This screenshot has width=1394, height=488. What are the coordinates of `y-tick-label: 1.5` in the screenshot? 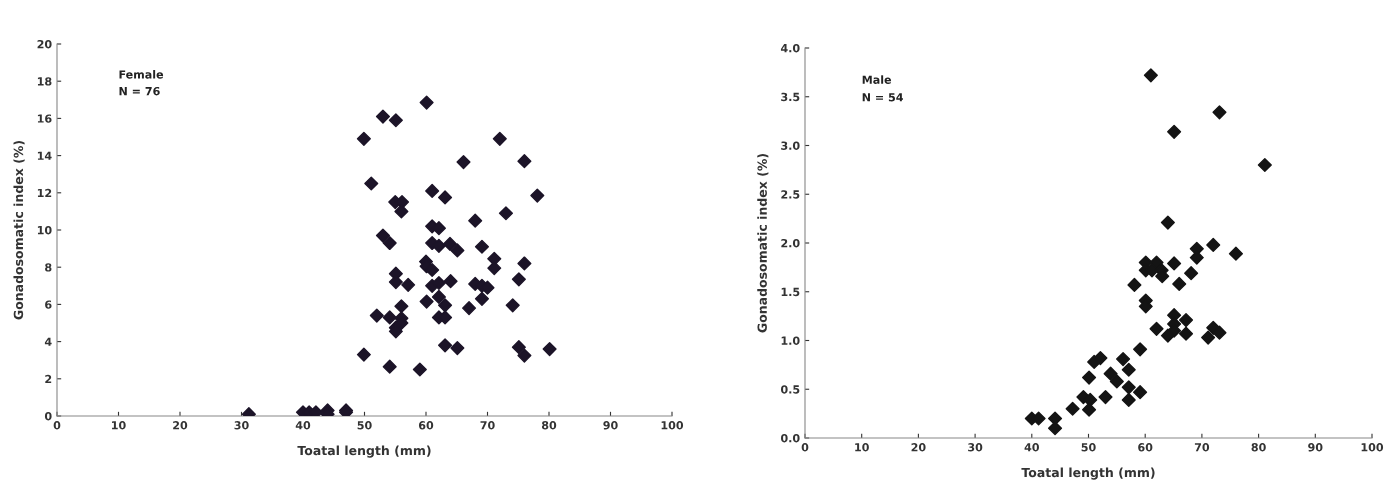 It's located at (790, 292).